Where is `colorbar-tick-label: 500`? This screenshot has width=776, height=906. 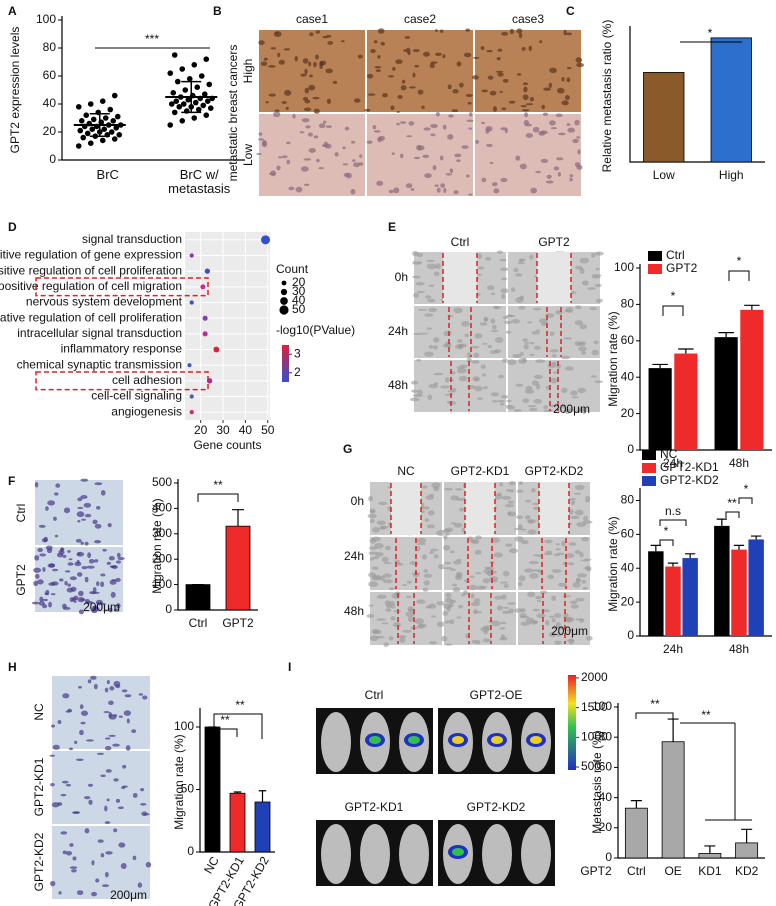
colorbar-tick-label: 500 is located at coordinates (591, 766).